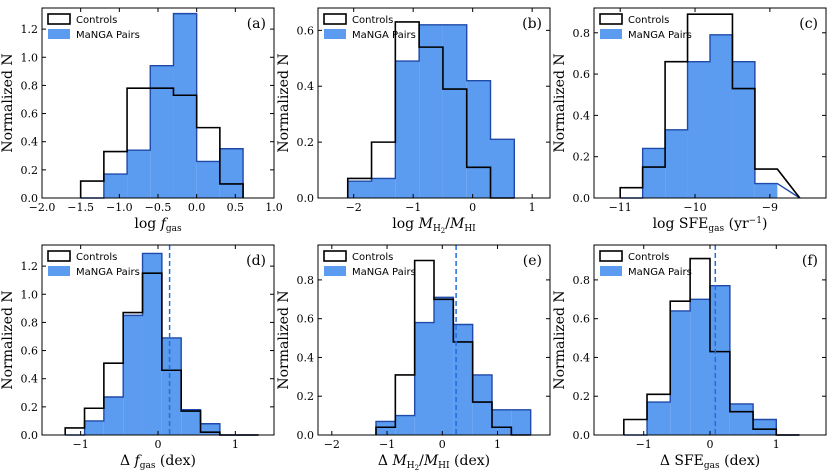 The height and width of the screenshot is (470, 831). What do you see at coordinates (256, 261) in the screenshot?
I see `panel-label: (d)` at bounding box center [256, 261].